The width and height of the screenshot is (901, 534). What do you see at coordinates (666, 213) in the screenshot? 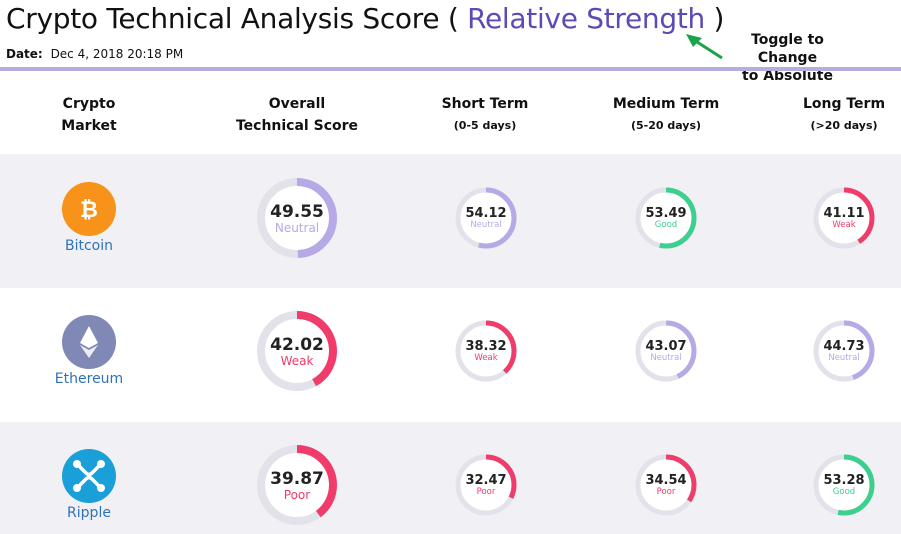
I see `gauge-value: 53.49` at bounding box center [666, 213].